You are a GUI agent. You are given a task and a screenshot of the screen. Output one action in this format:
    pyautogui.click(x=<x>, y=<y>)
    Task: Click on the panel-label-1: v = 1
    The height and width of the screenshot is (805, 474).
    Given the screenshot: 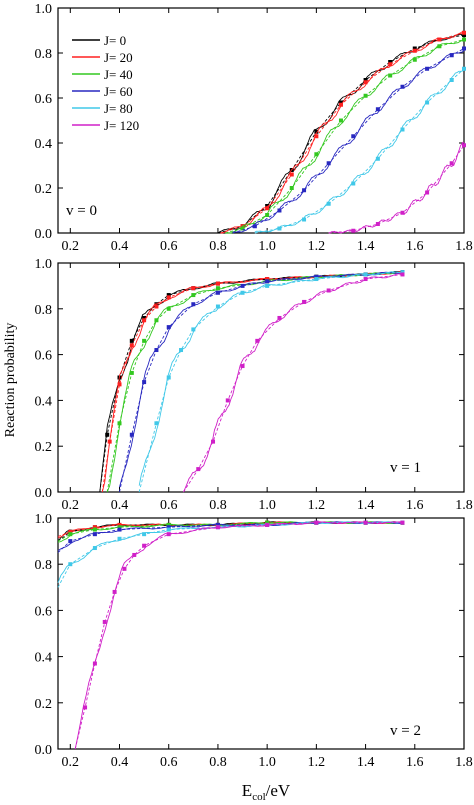 What is the action you would take?
    pyautogui.click(x=405, y=468)
    